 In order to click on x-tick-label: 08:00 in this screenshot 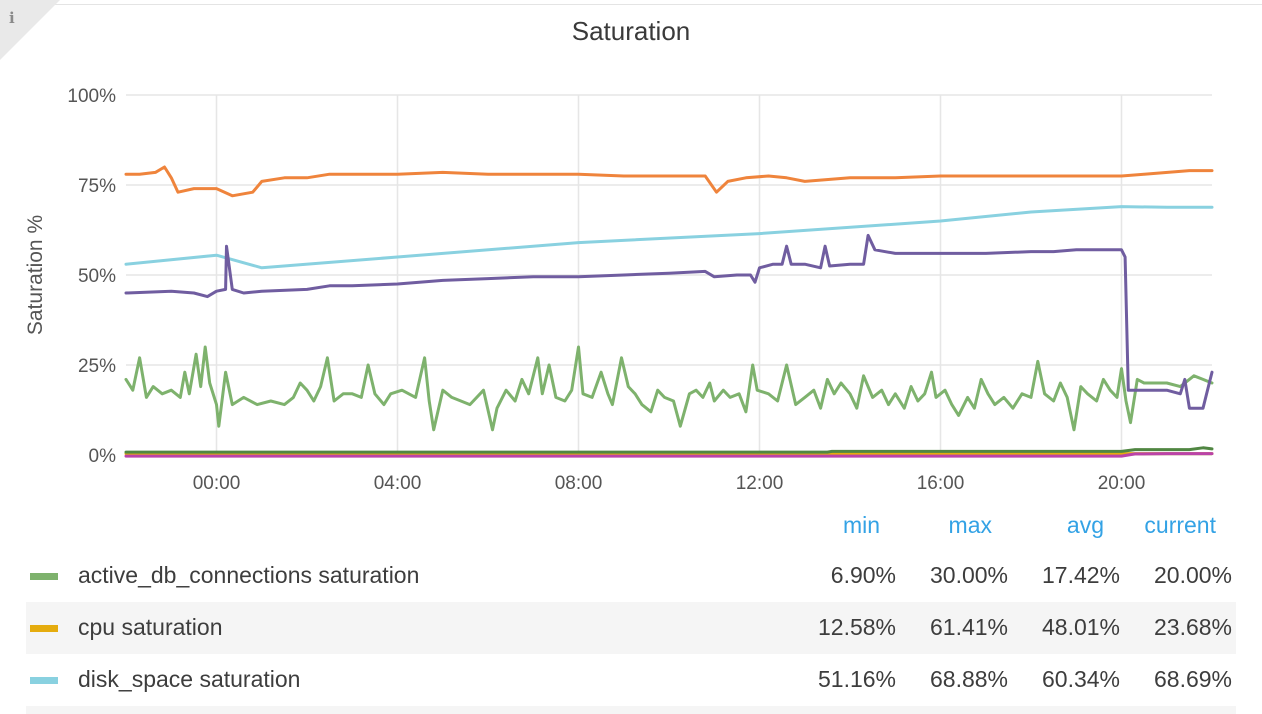, I will do `click(579, 483)`.